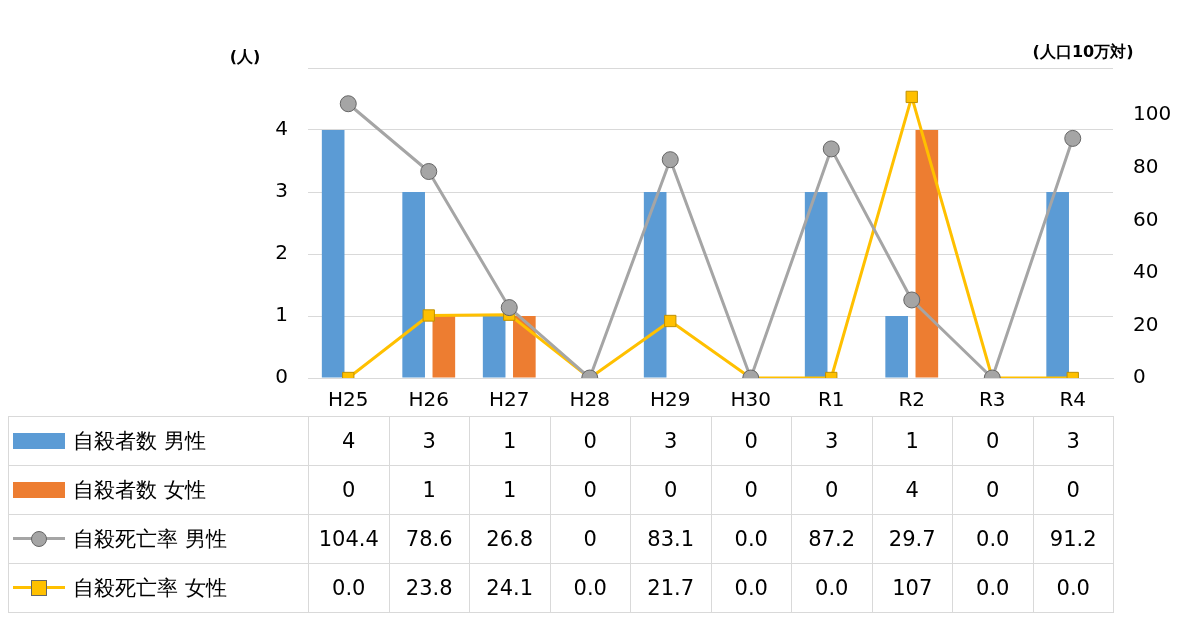  What do you see at coordinates (245, 57) in the screenshot?
I see `y-axis-title: (人)` at bounding box center [245, 57].